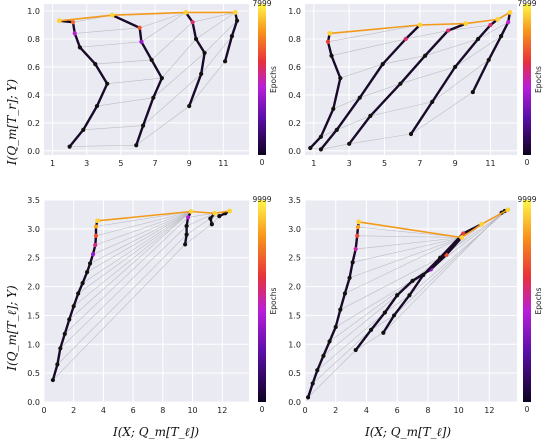 This screenshot has width=547, height=440. I want to click on x-tick-label: 0, so click(304, 410).